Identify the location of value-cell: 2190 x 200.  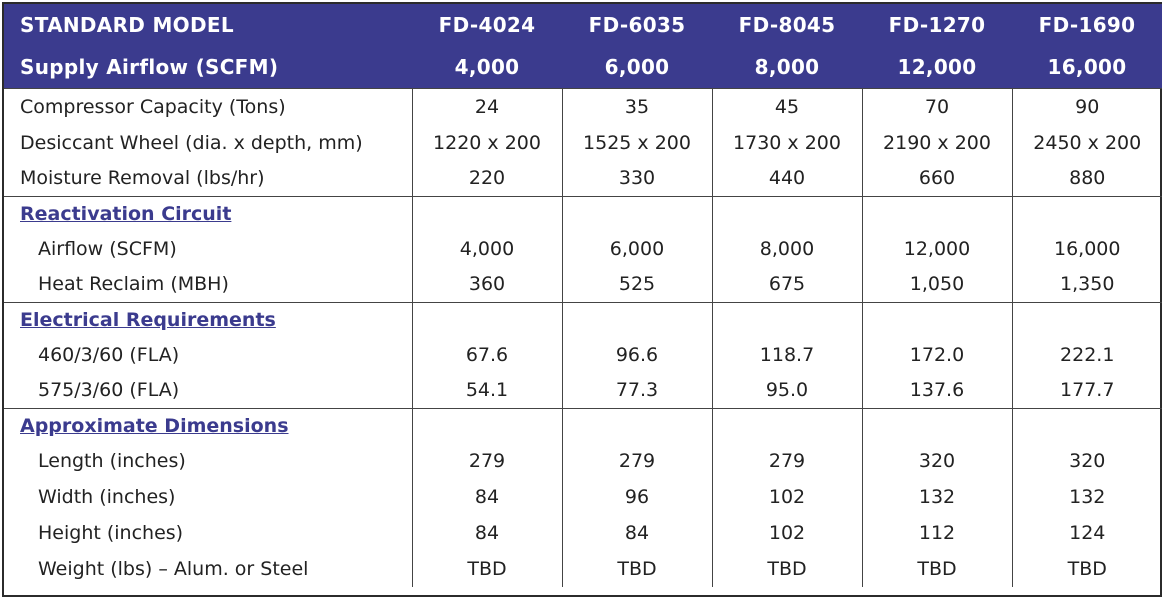
(937, 142).